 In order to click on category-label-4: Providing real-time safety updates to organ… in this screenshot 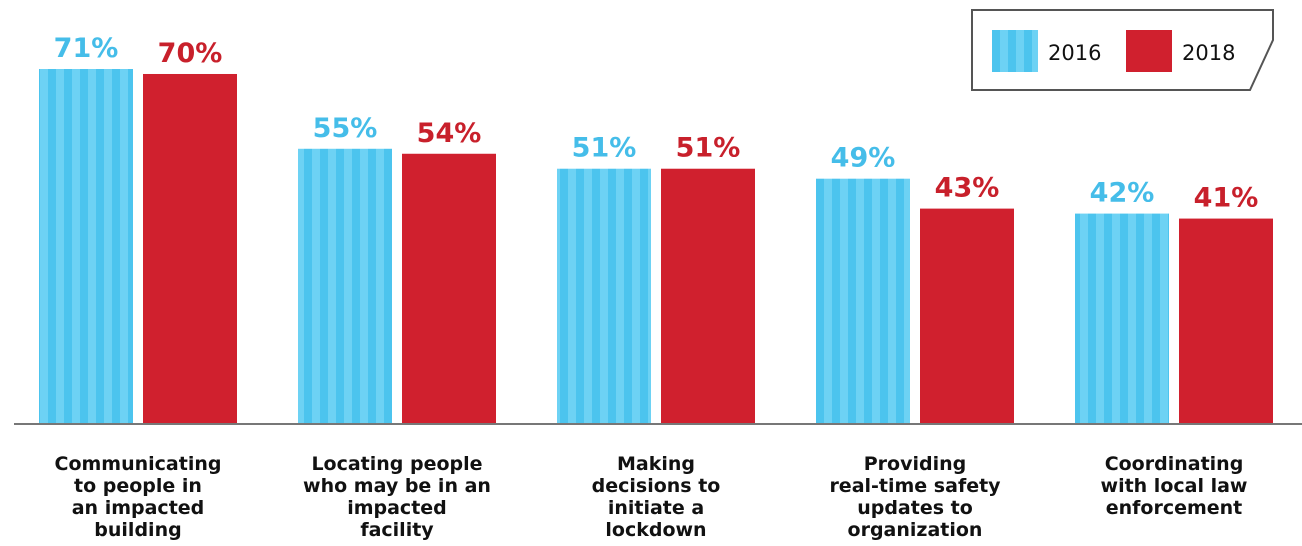, I will do `click(915, 497)`.